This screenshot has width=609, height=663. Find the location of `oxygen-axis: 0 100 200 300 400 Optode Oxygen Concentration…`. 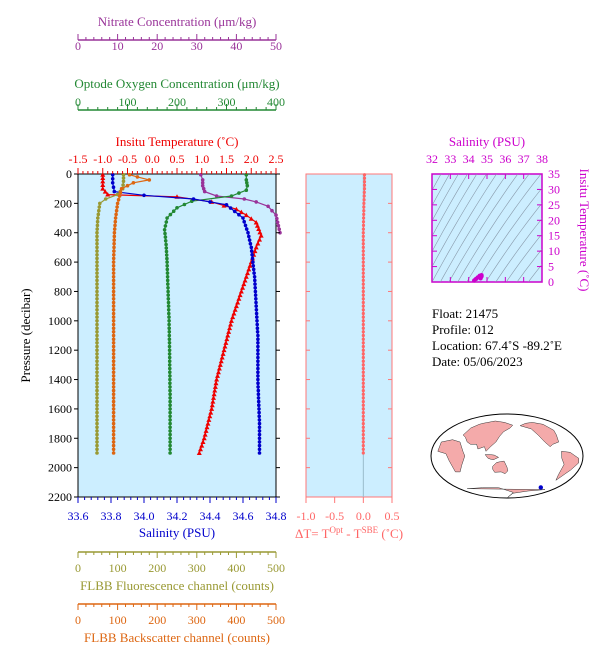

oxygen-axis: 0 100 200 300 400 Optode Oxygen Concentration… is located at coordinates (179, 93).